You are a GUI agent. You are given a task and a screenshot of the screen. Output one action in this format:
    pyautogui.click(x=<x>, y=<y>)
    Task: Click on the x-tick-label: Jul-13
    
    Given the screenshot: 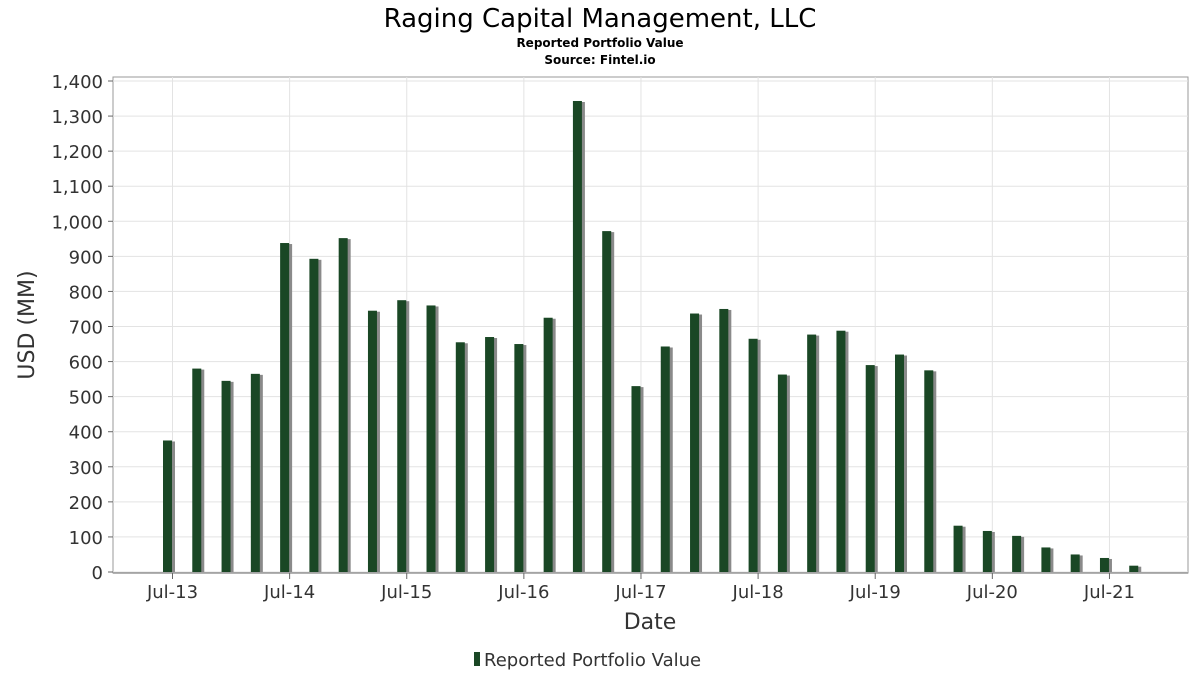 What is the action you would take?
    pyautogui.click(x=172, y=592)
    